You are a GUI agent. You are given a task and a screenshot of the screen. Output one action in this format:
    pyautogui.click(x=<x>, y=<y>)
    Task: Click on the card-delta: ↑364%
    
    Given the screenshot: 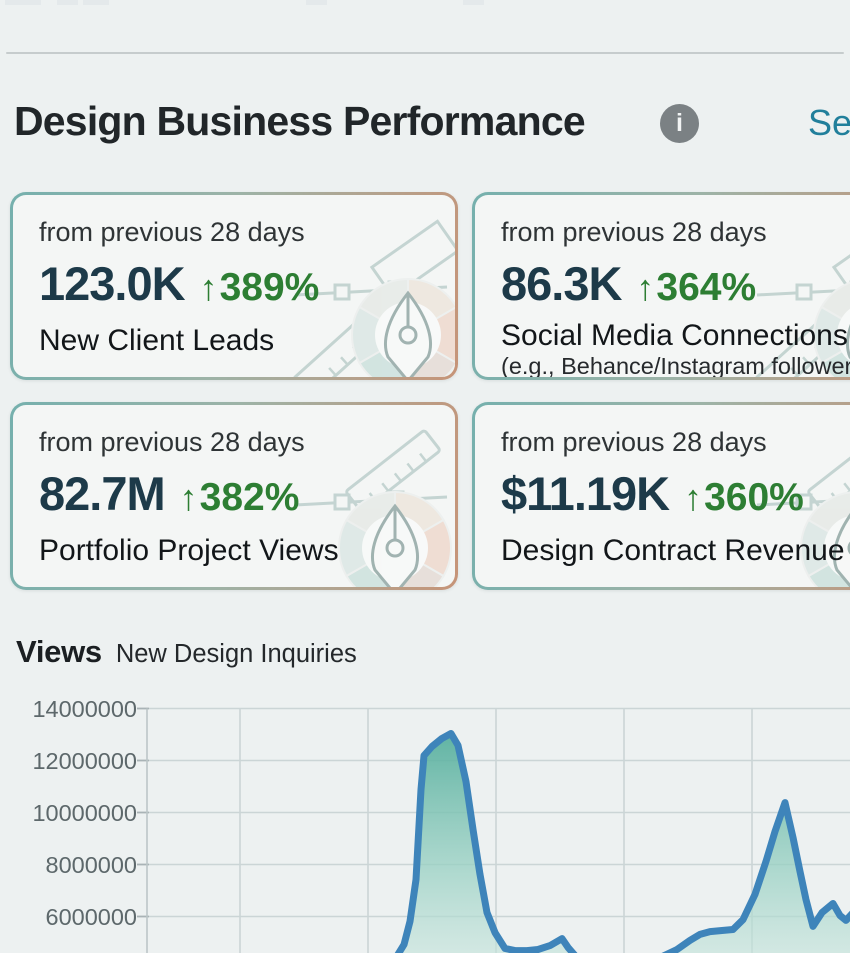 What is the action you would take?
    pyautogui.click(x=696, y=287)
    